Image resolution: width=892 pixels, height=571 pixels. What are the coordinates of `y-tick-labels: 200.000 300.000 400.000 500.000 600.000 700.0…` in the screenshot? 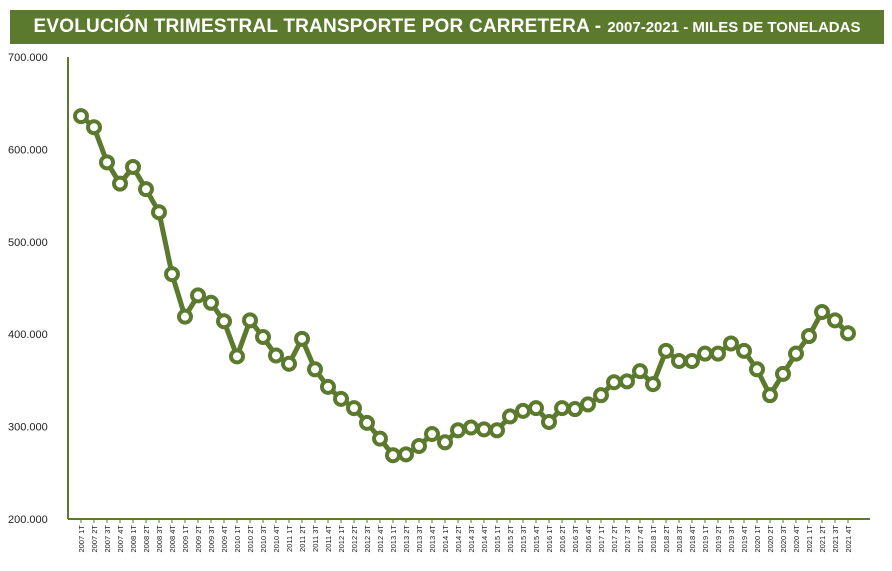 It's located at (28, 289).